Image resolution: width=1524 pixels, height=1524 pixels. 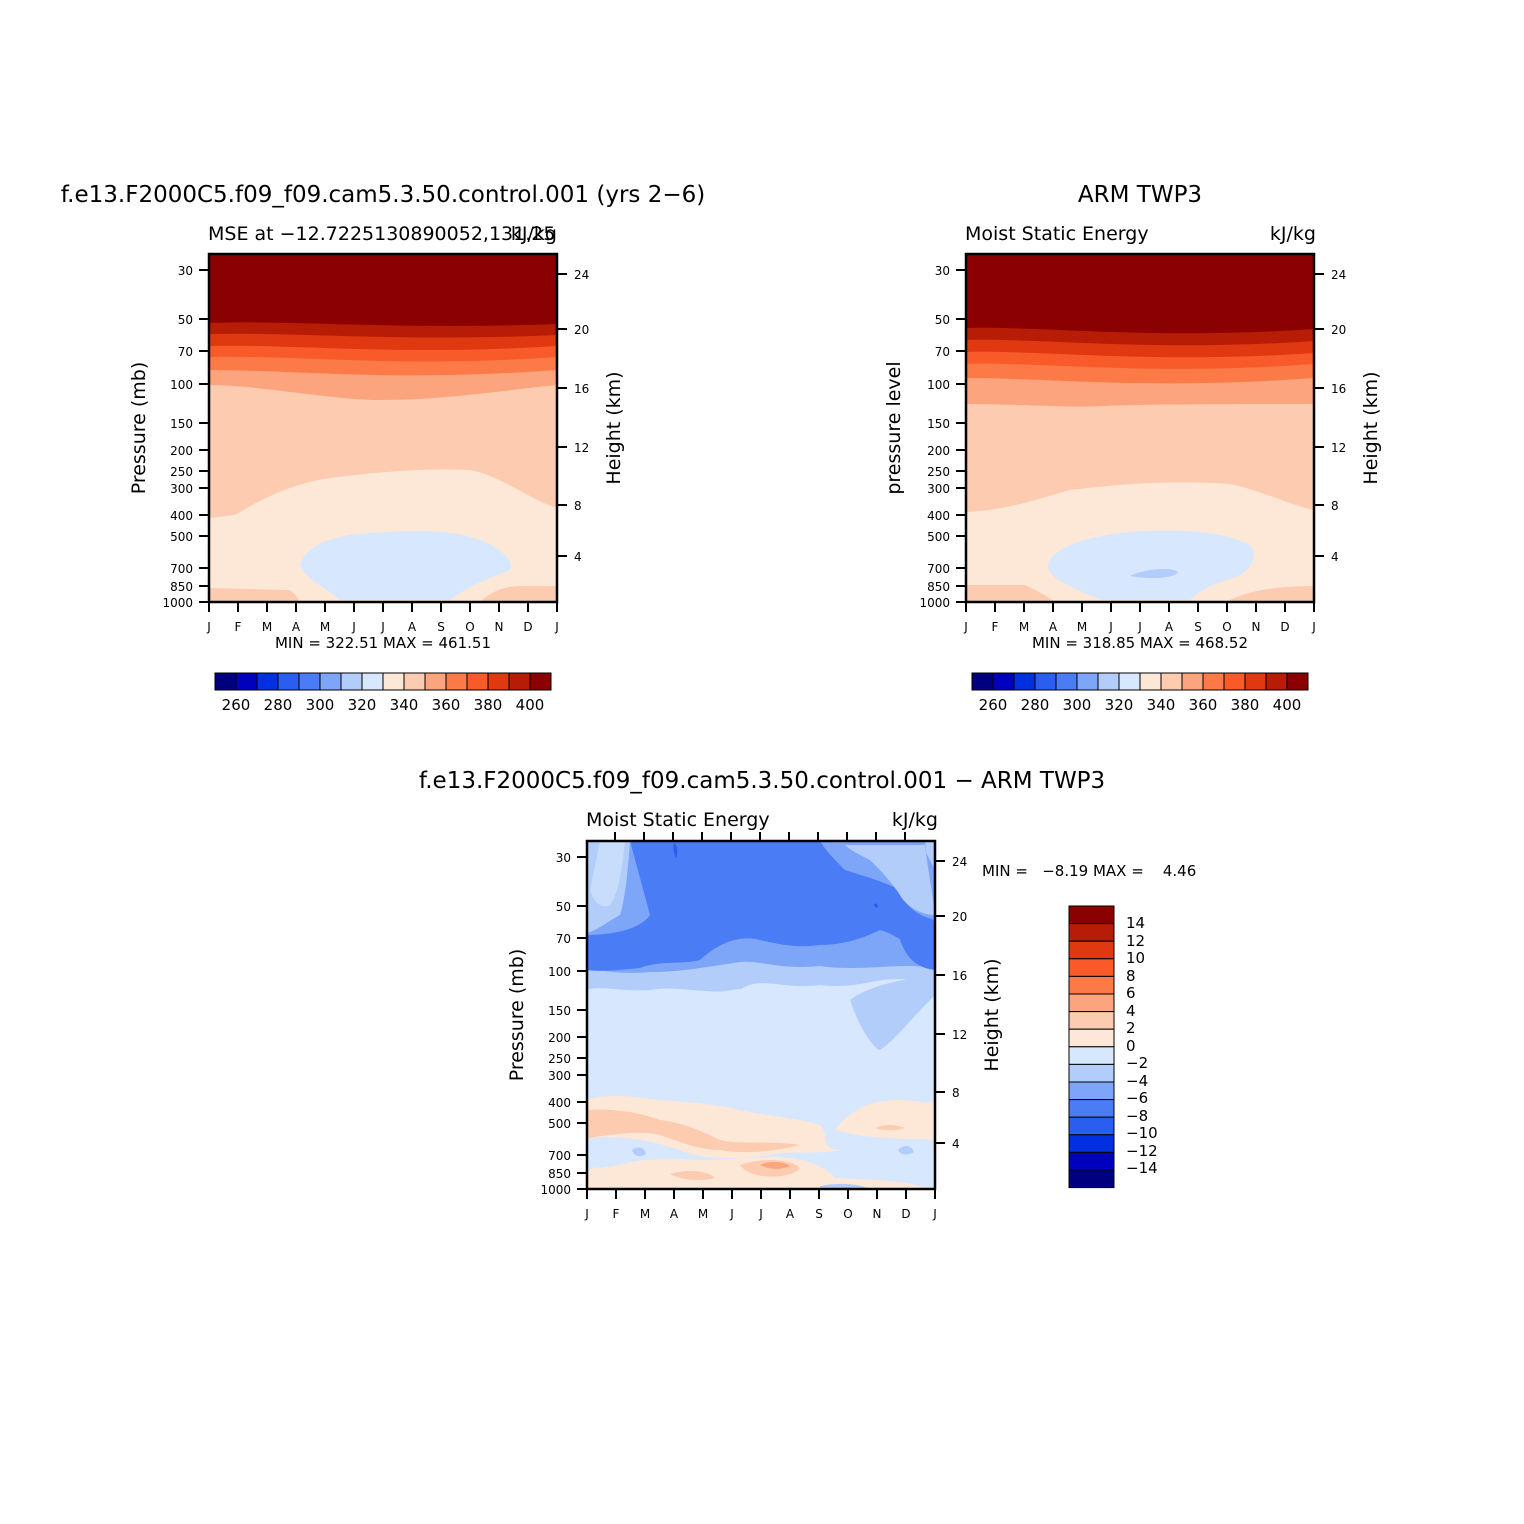 What do you see at coordinates (563, 939) in the screenshot?
I see `diff-ptick-70: 70` at bounding box center [563, 939].